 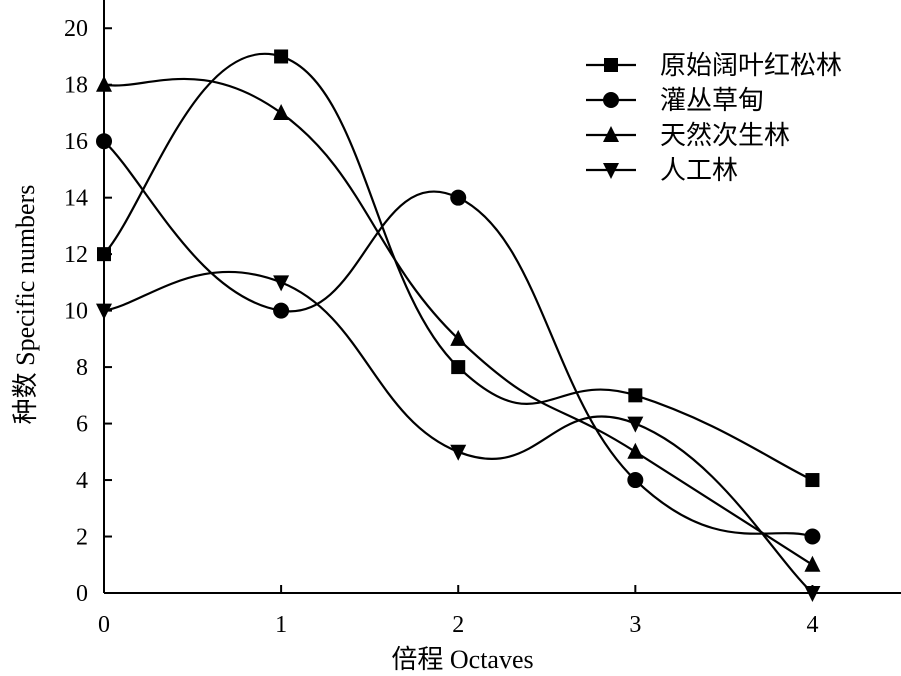 I want to click on x-tick-label: 2, so click(x=458, y=625).